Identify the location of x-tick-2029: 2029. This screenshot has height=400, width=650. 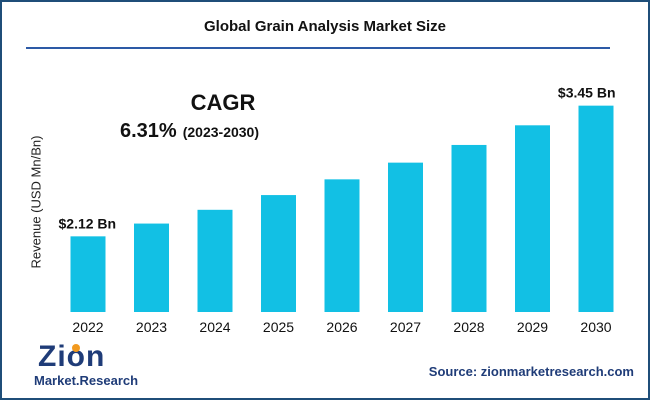
(532, 327).